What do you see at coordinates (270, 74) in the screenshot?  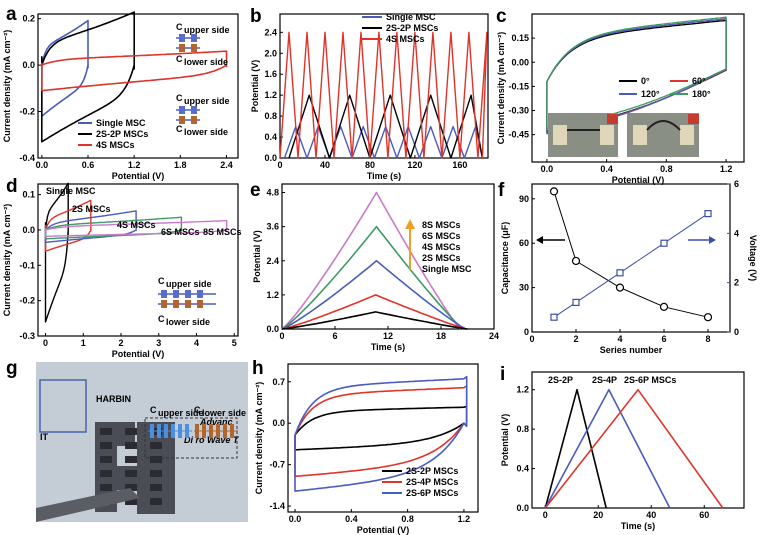 I see `y-tick-label: 1.6` at bounding box center [270, 74].